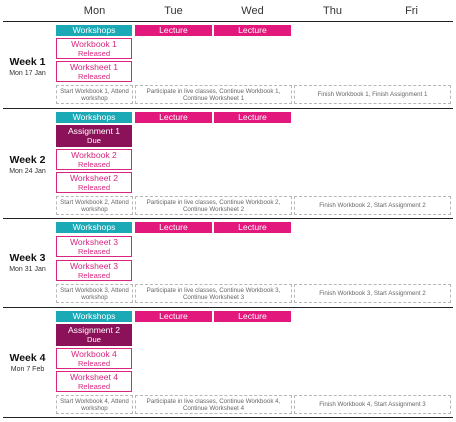 The image size is (456, 422). What do you see at coordinates (94, 94) in the screenshot?
I see `note-mon: Start Workbook 1, Attend workshop` at bounding box center [94, 94].